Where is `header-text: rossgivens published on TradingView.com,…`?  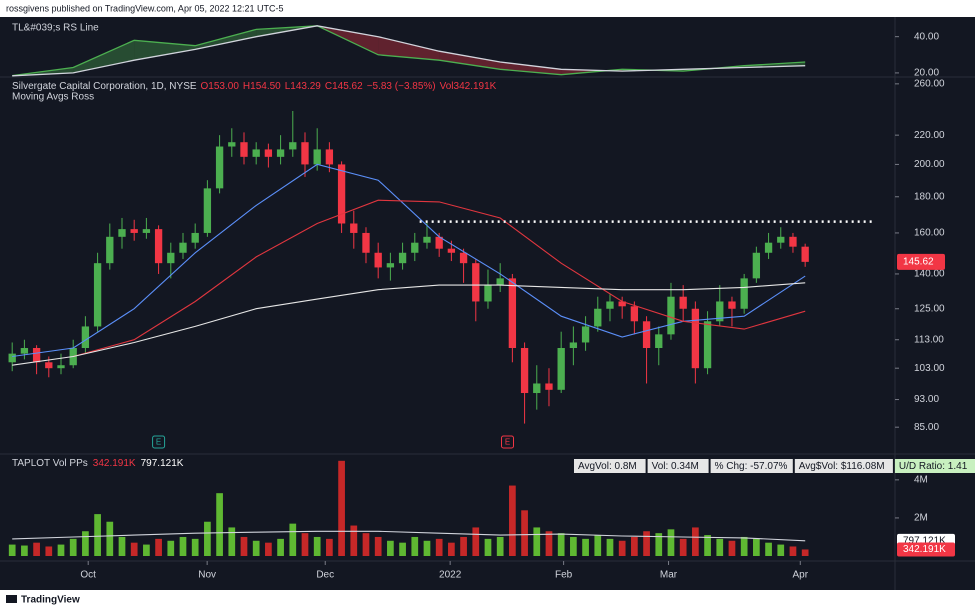
header-text: rossgivens published on TradingView.com,… is located at coordinates (145, 8).